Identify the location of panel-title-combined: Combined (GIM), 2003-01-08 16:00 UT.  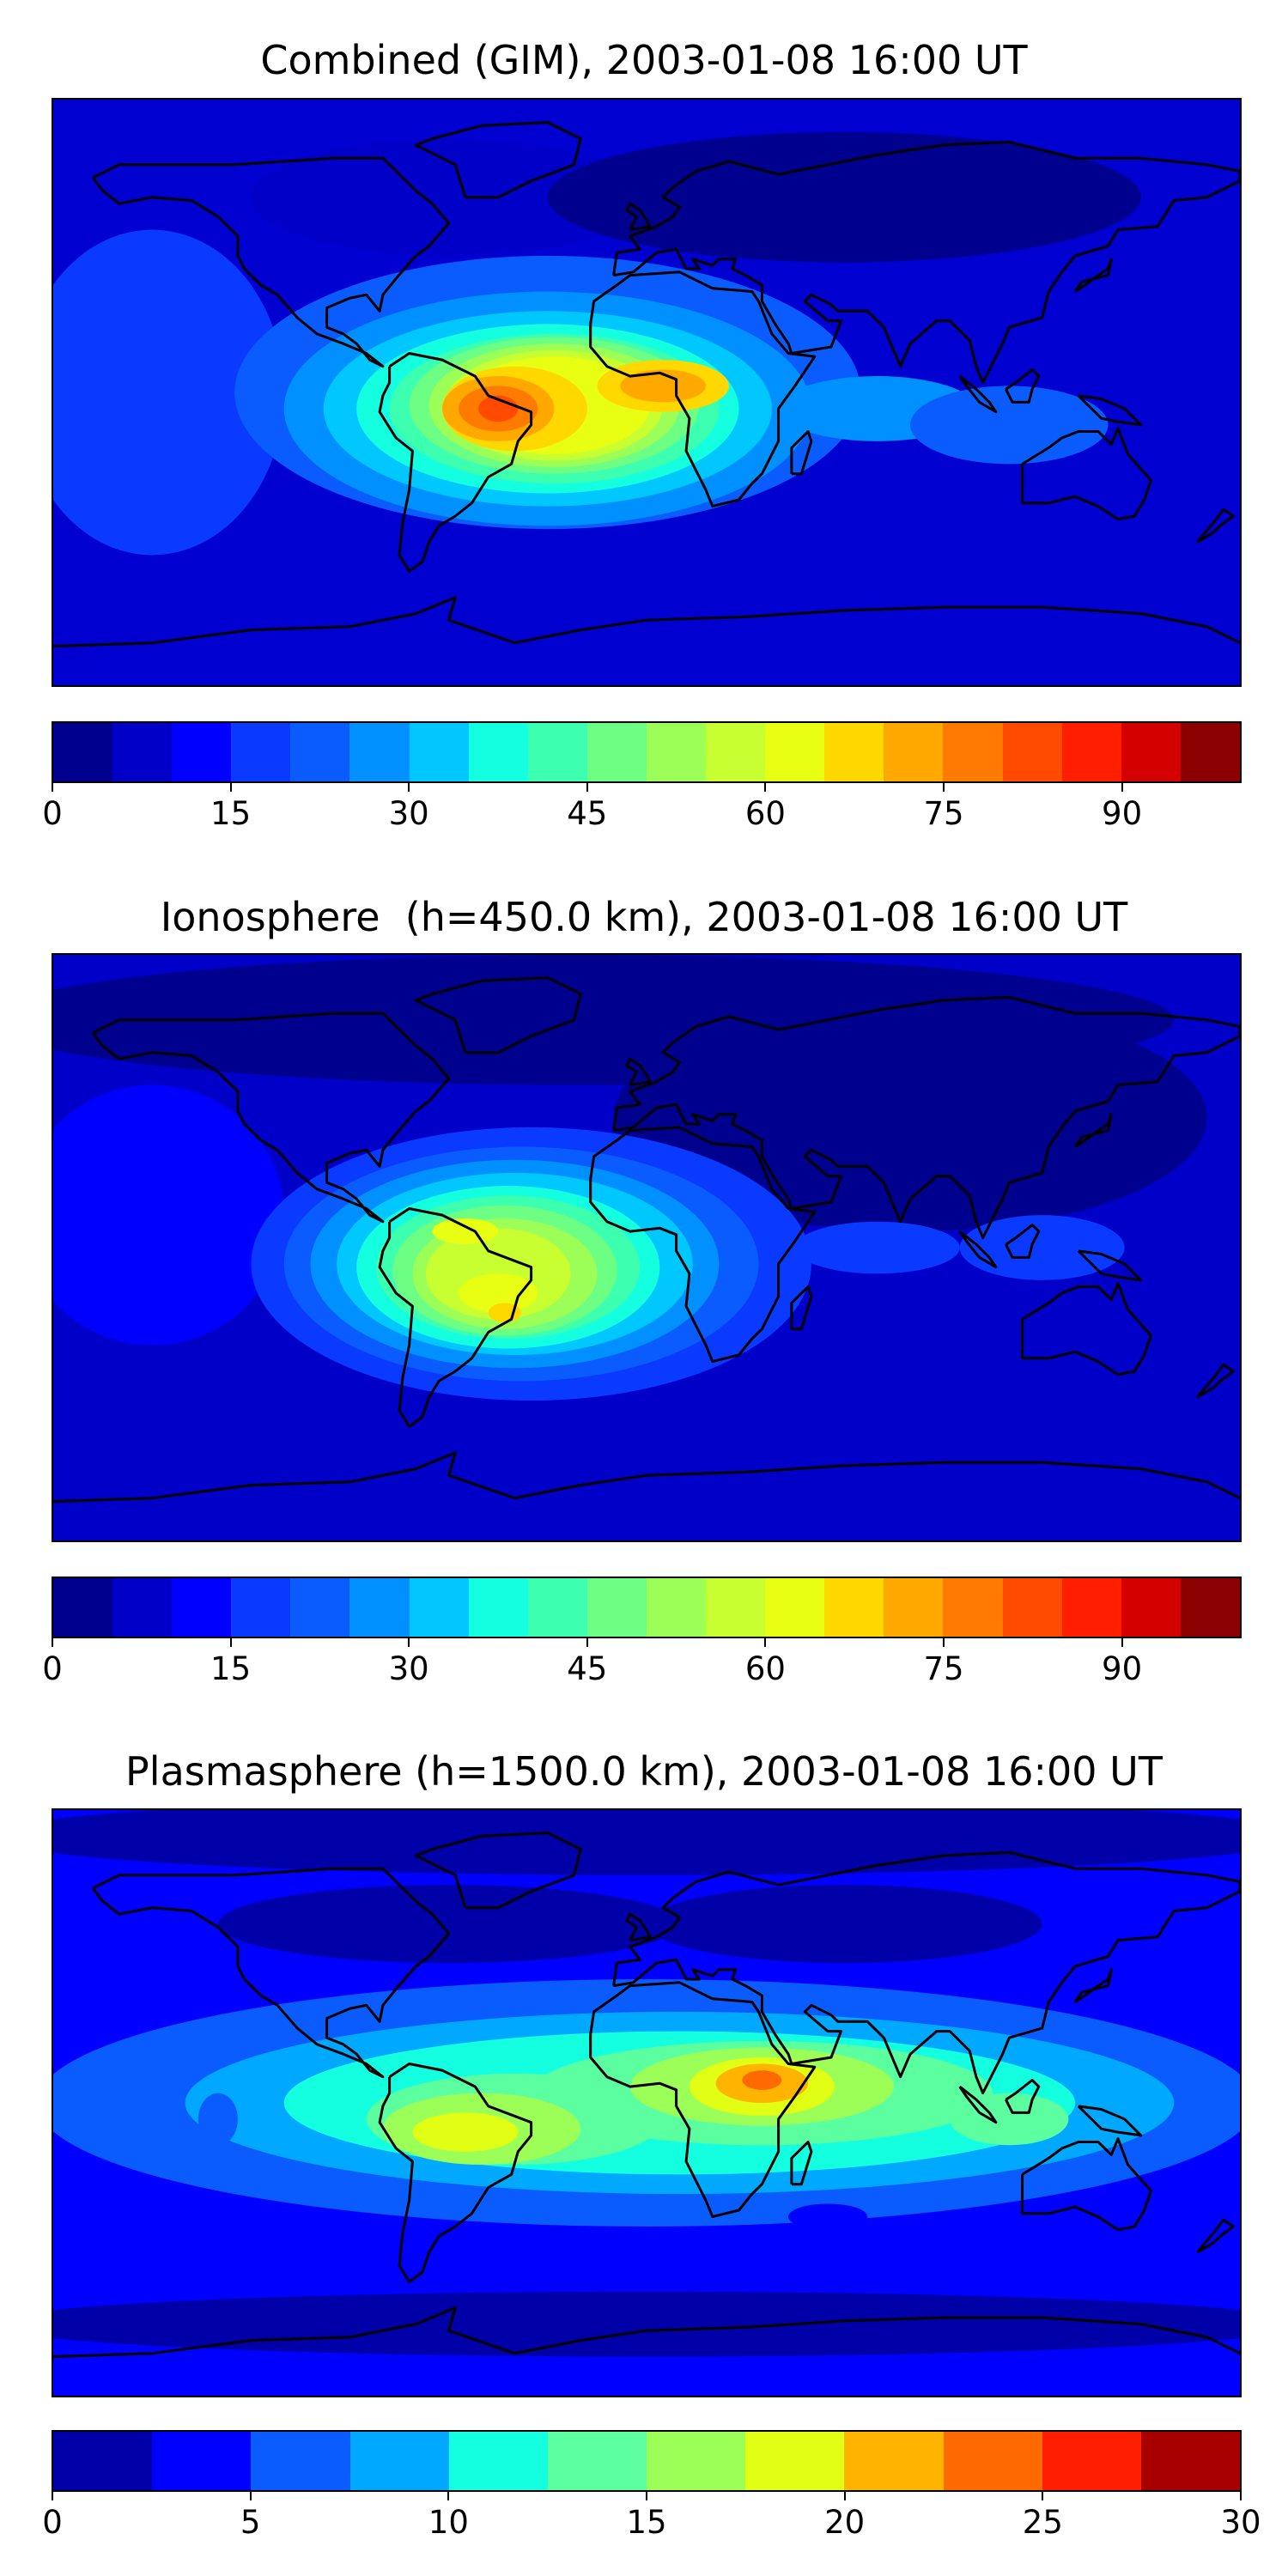
(644, 60).